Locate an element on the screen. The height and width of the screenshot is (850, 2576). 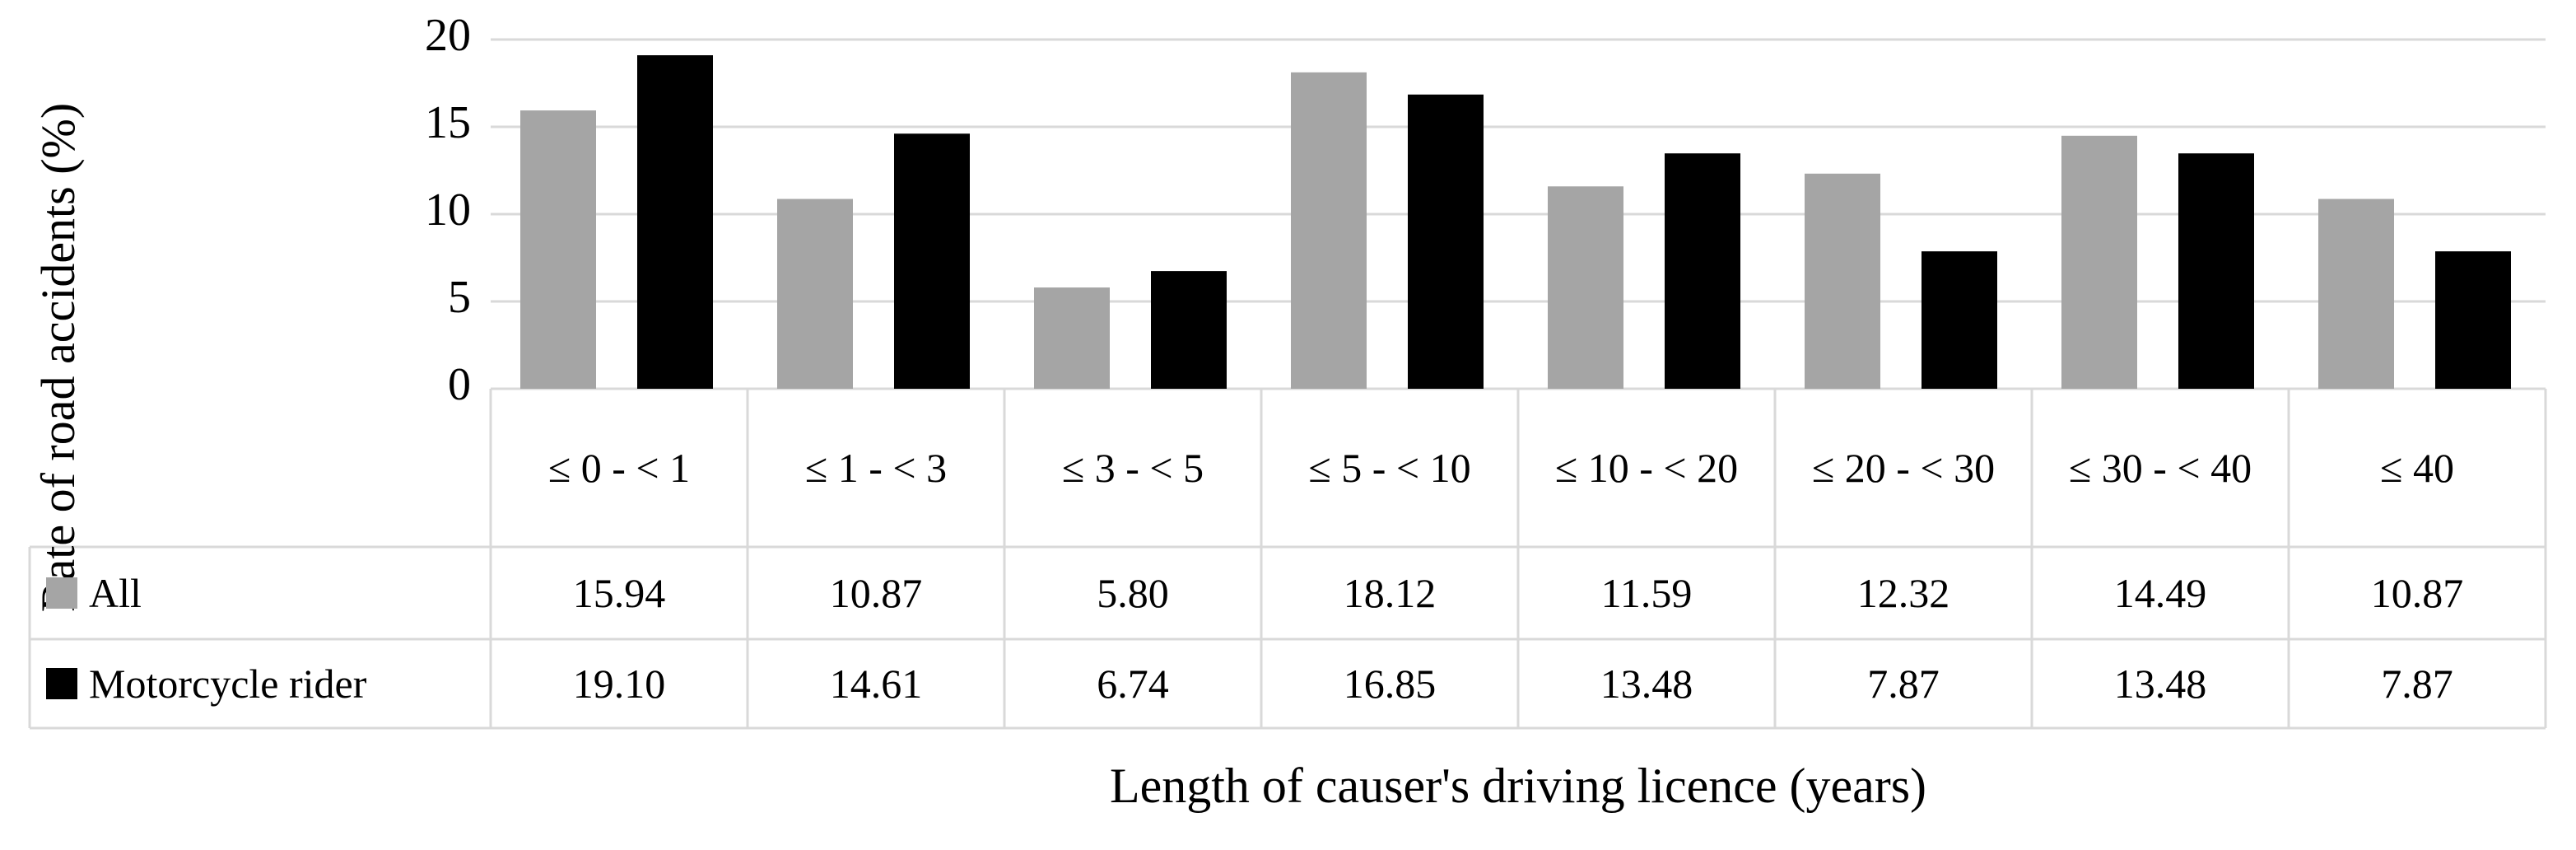
table-value: 5.80 is located at coordinates (1133, 592).